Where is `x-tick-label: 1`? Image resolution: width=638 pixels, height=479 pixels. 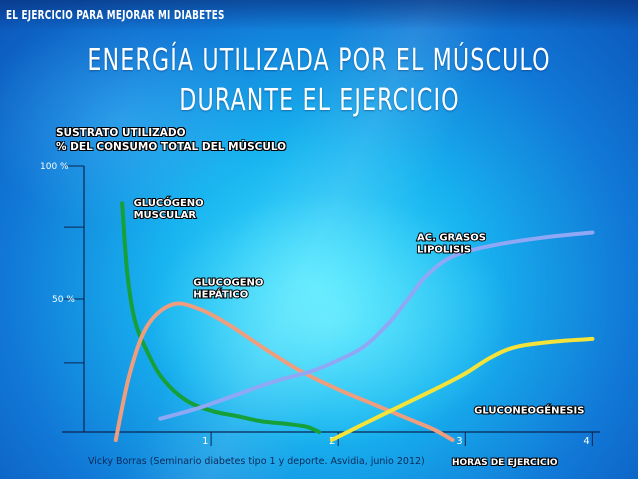
x-tick-label: 1 is located at coordinates (205, 441).